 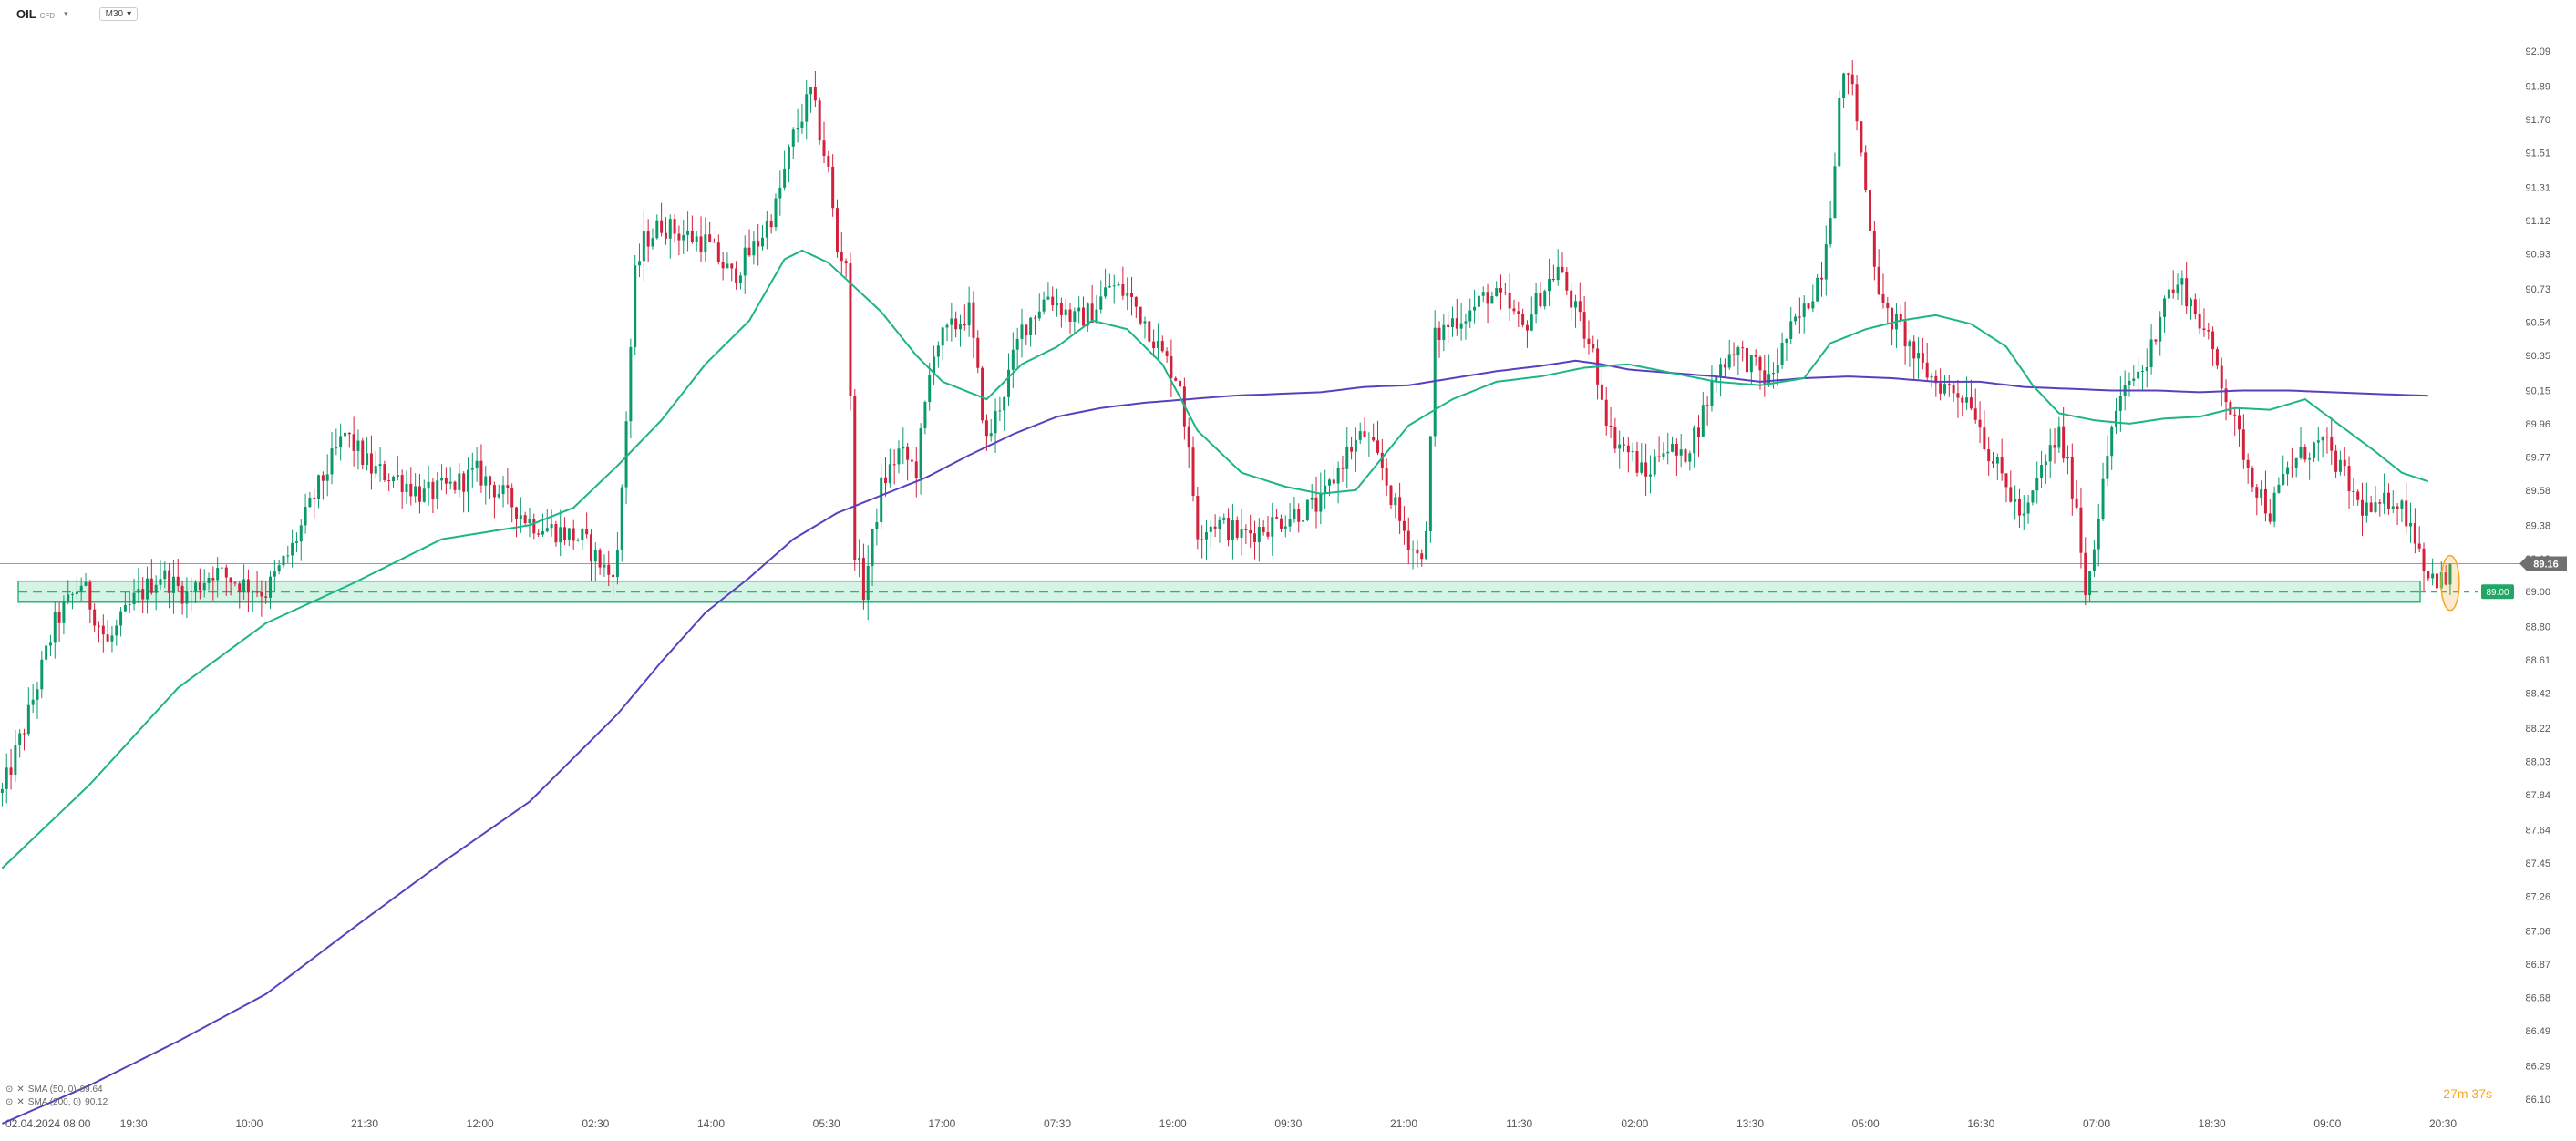 I want to click on indicator-sma50: ⊙ ✕ SMA (50, 0) 89.64, so click(x=54, y=1089).